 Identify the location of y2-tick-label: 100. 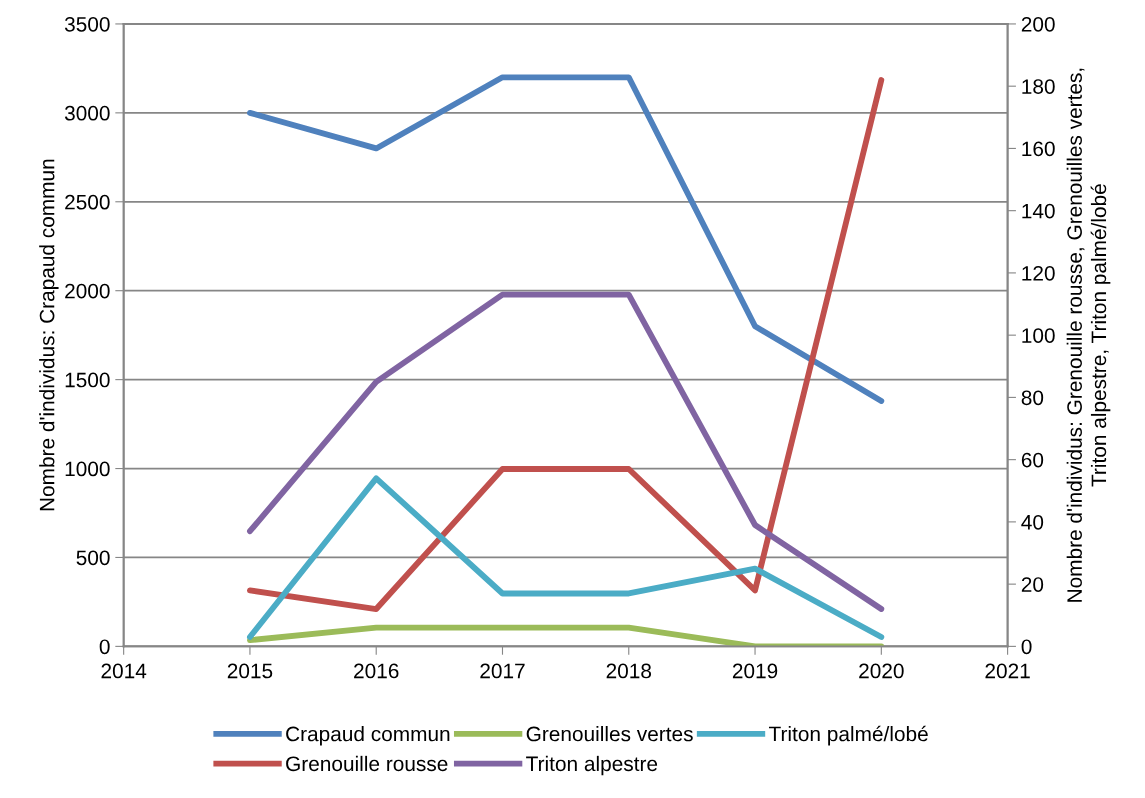
(1038, 335).